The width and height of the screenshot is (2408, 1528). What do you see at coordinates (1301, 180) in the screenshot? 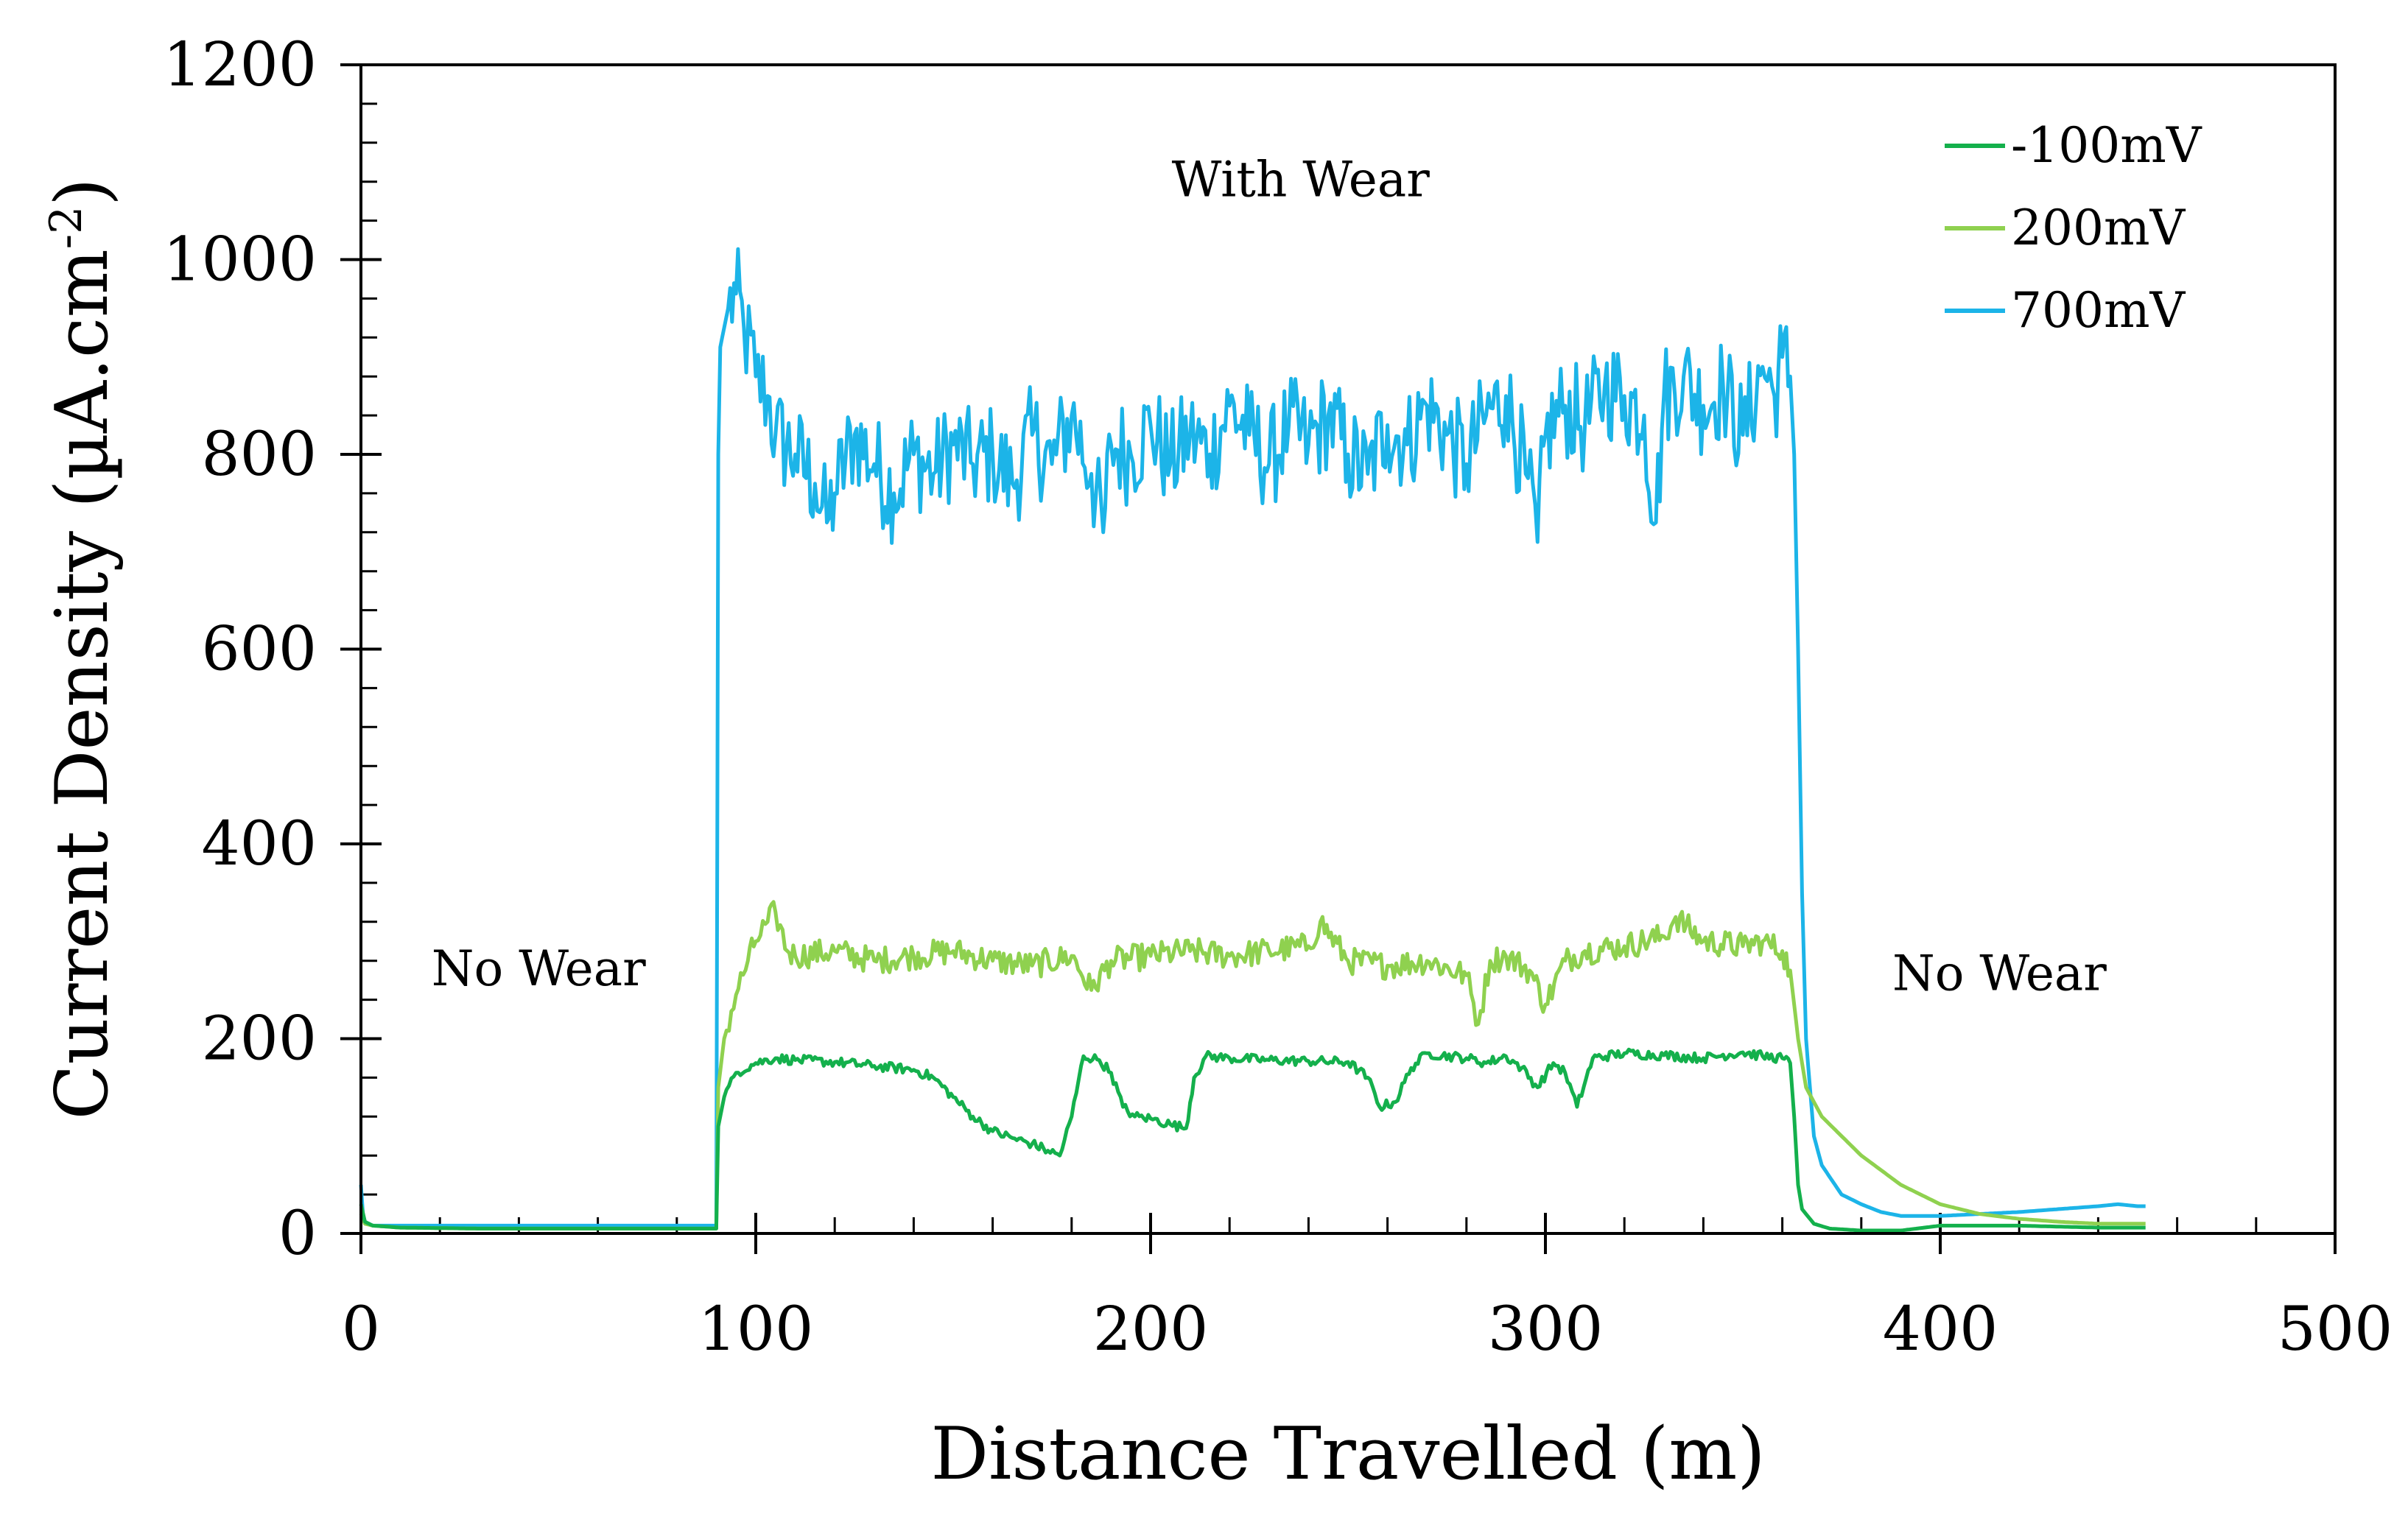
I see `annotation-with-wear: With Wear` at bounding box center [1301, 180].